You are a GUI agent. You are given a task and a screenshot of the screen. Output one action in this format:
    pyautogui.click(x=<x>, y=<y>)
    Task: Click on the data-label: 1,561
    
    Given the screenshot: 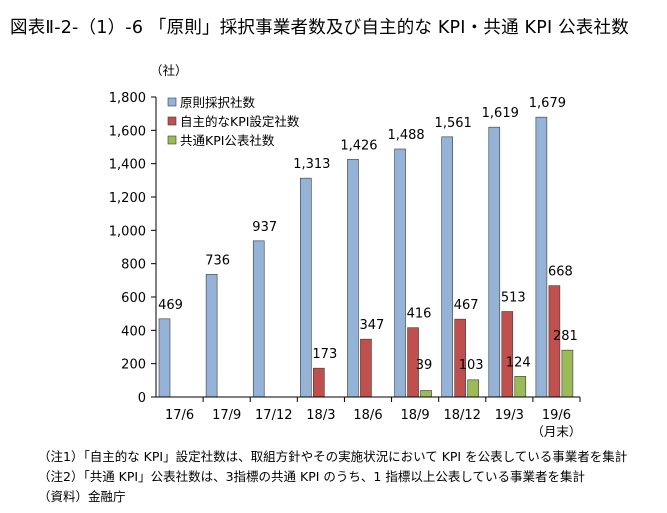 What is the action you would take?
    pyautogui.click(x=453, y=123)
    